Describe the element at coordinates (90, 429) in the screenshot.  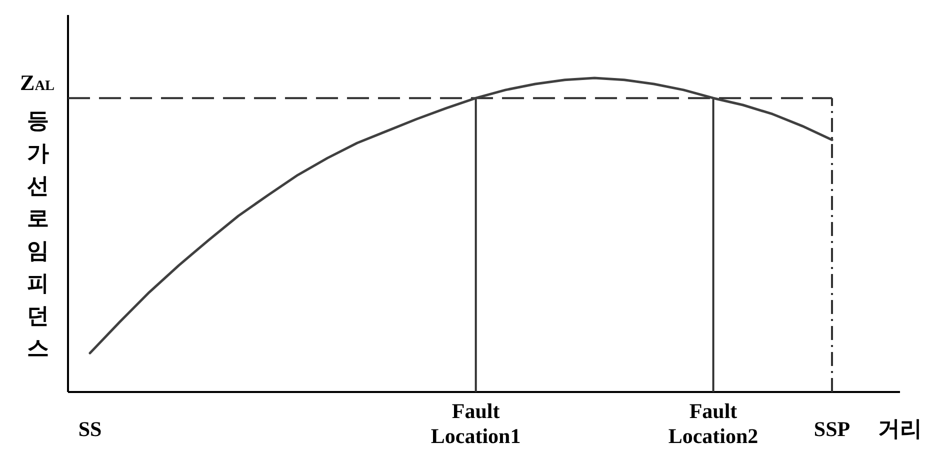
I see `x-tick-label: SS` at that location.